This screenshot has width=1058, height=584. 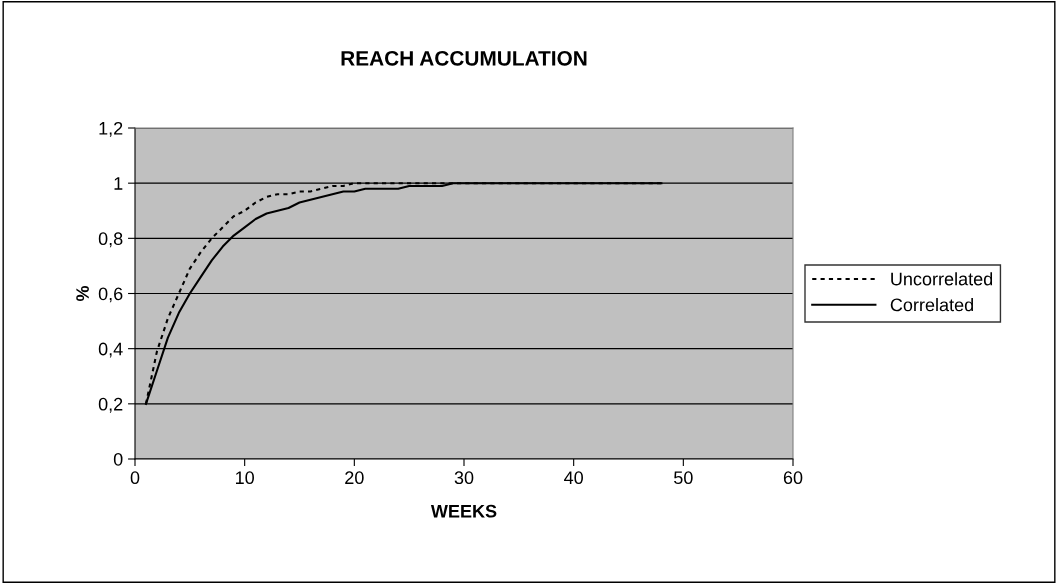 I want to click on x-tick-label: 50, so click(x=683, y=478).